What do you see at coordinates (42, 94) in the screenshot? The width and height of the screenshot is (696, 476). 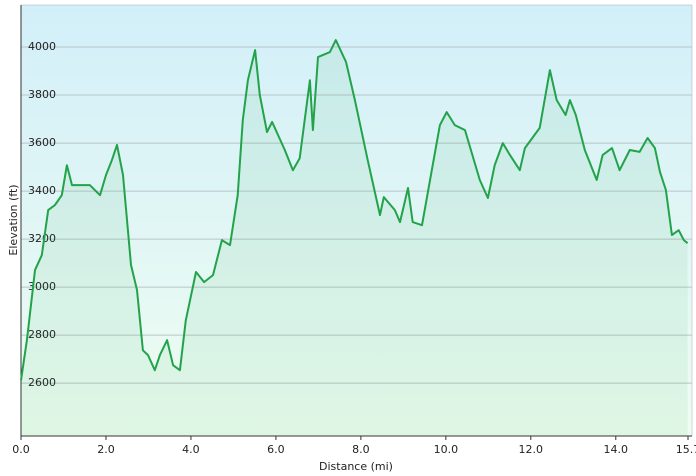 I see `y-tick-label: 3800` at bounding box center [42, 94].